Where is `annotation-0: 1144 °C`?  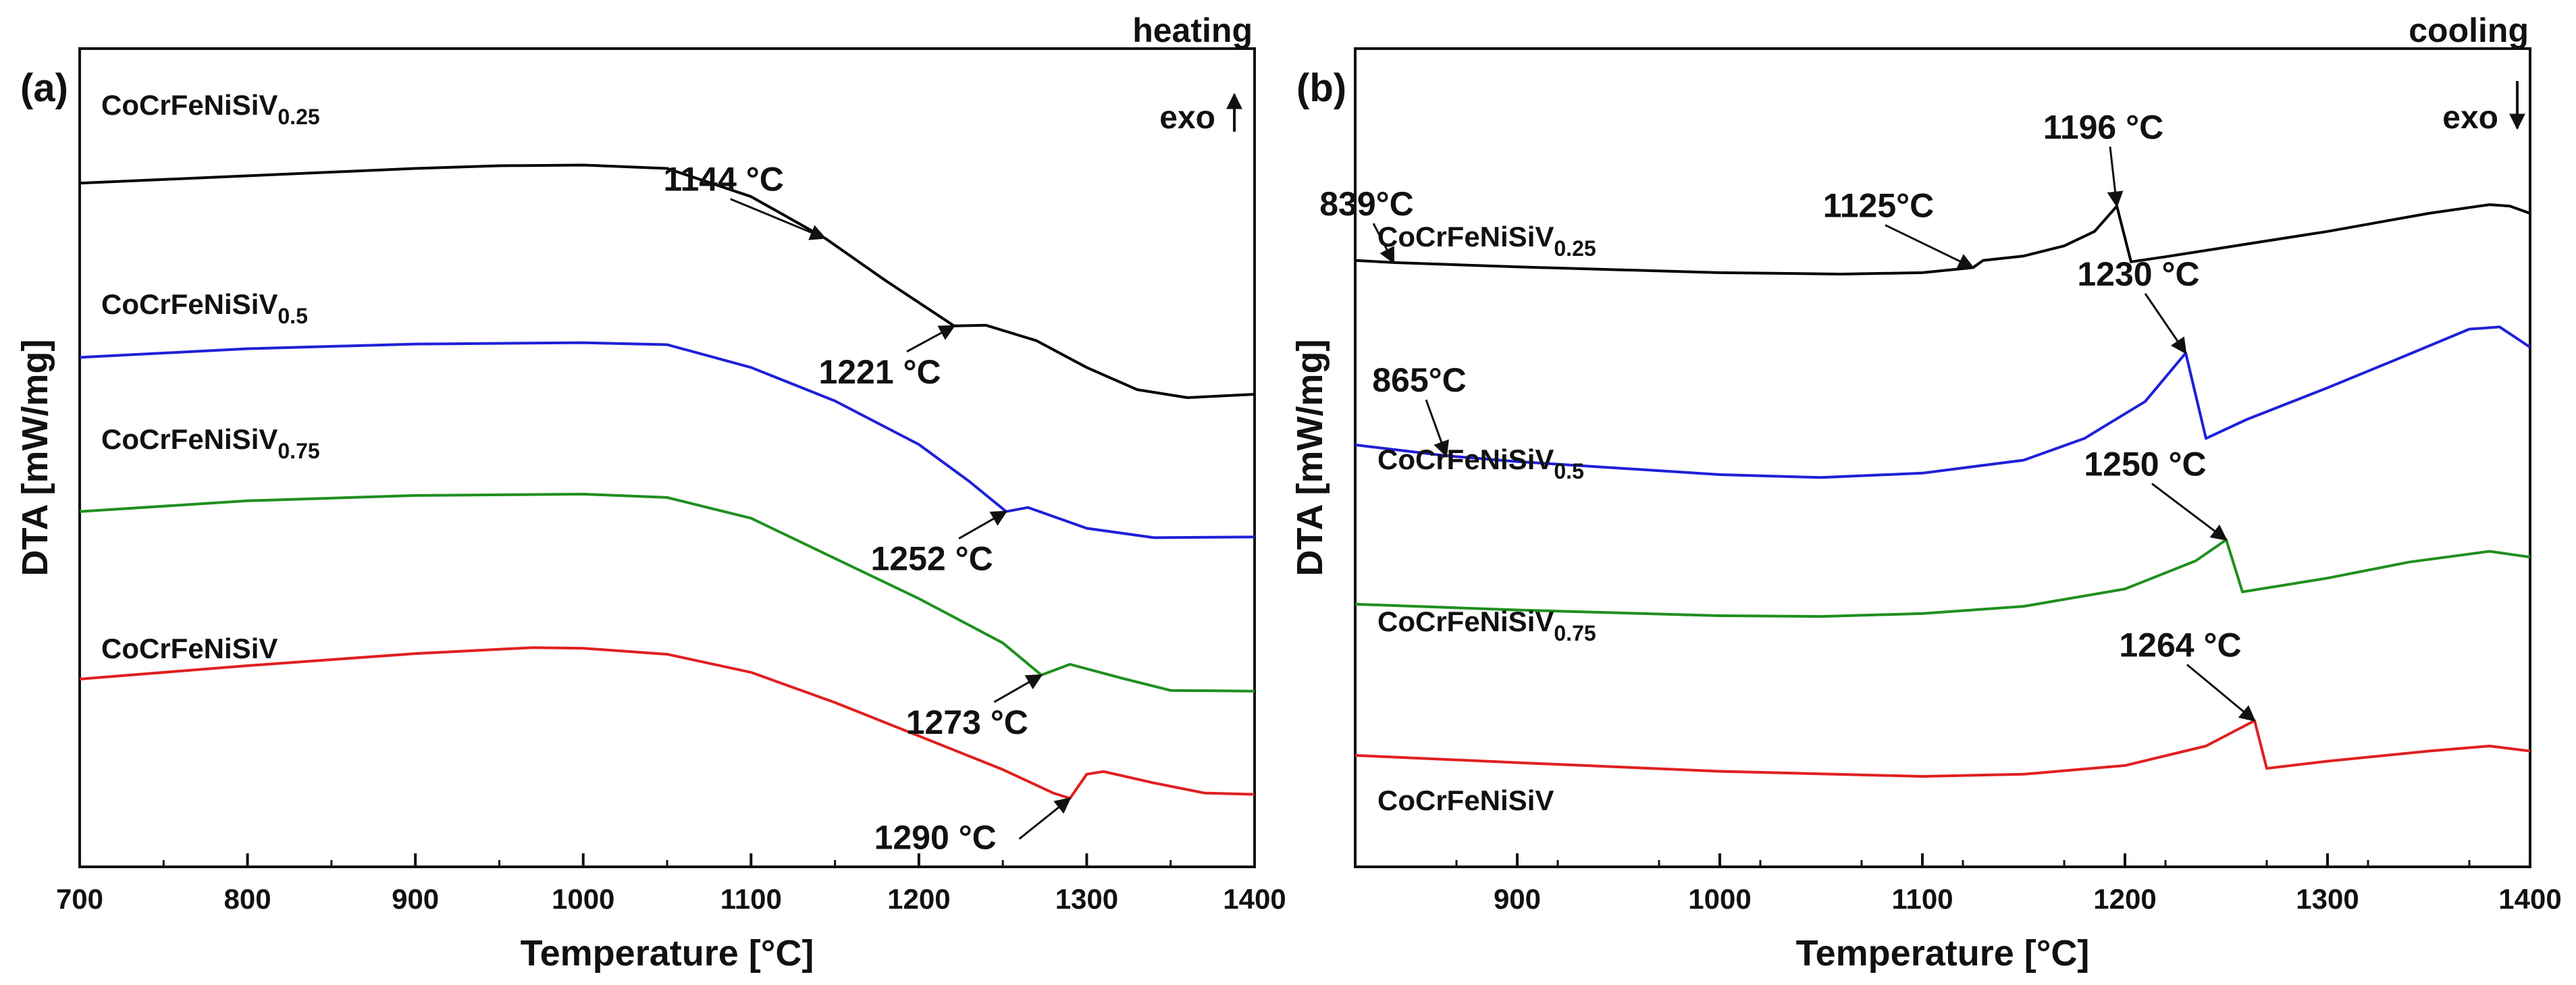
annotation-0: 1144 °C is located at coordinates (744, 200).